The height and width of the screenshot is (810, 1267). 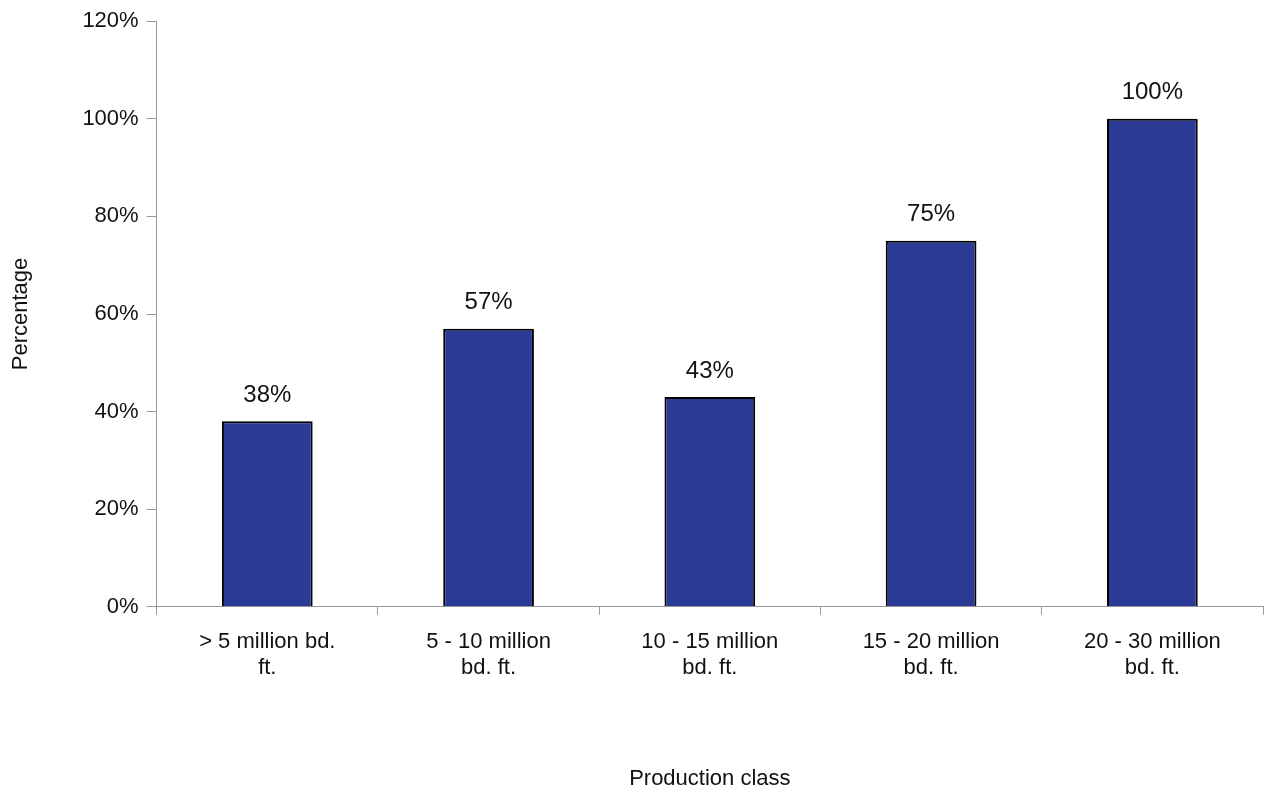 I want to click on y-tick-label: 60%, so click(x=116, y=313).